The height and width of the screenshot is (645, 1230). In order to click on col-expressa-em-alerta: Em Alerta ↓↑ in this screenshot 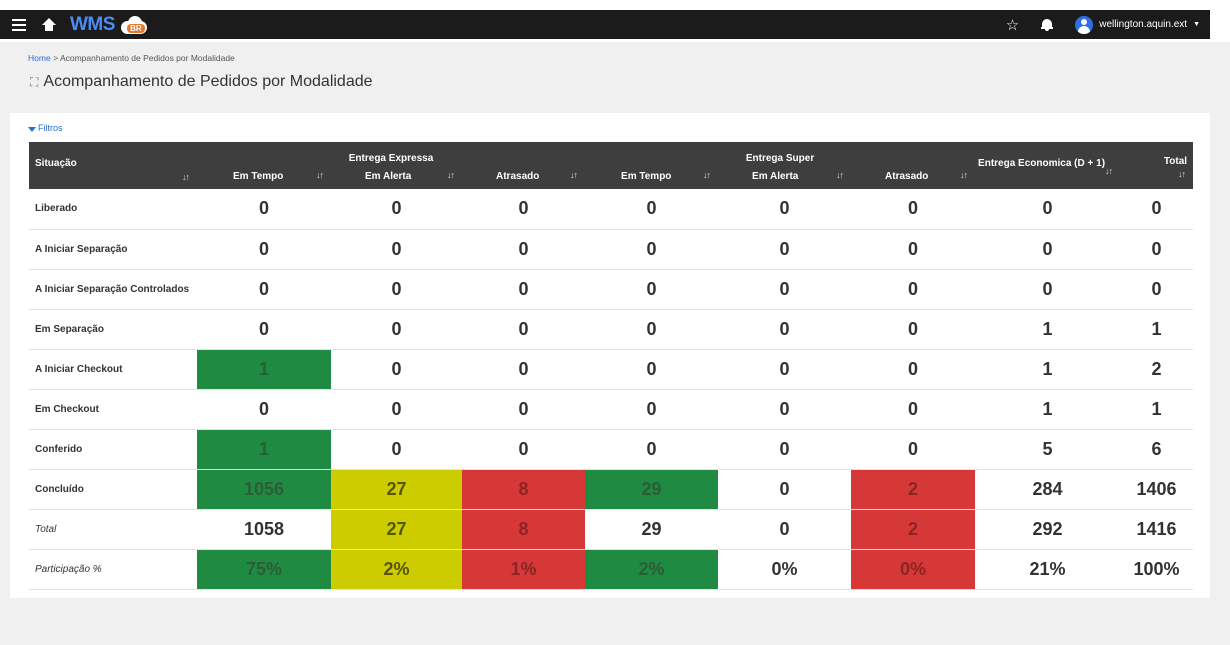, I will do `click(396, 176)`.